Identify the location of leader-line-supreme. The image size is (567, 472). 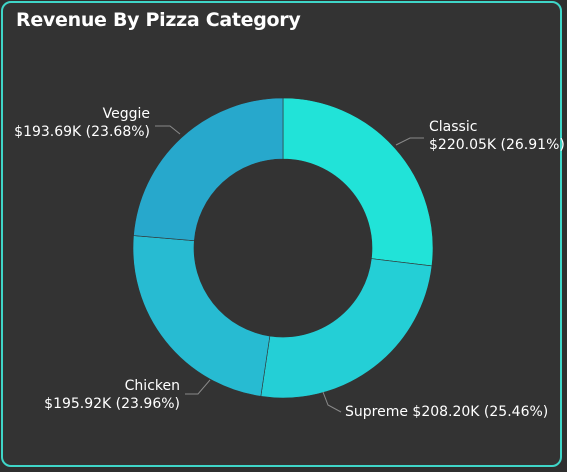
(332, 402).